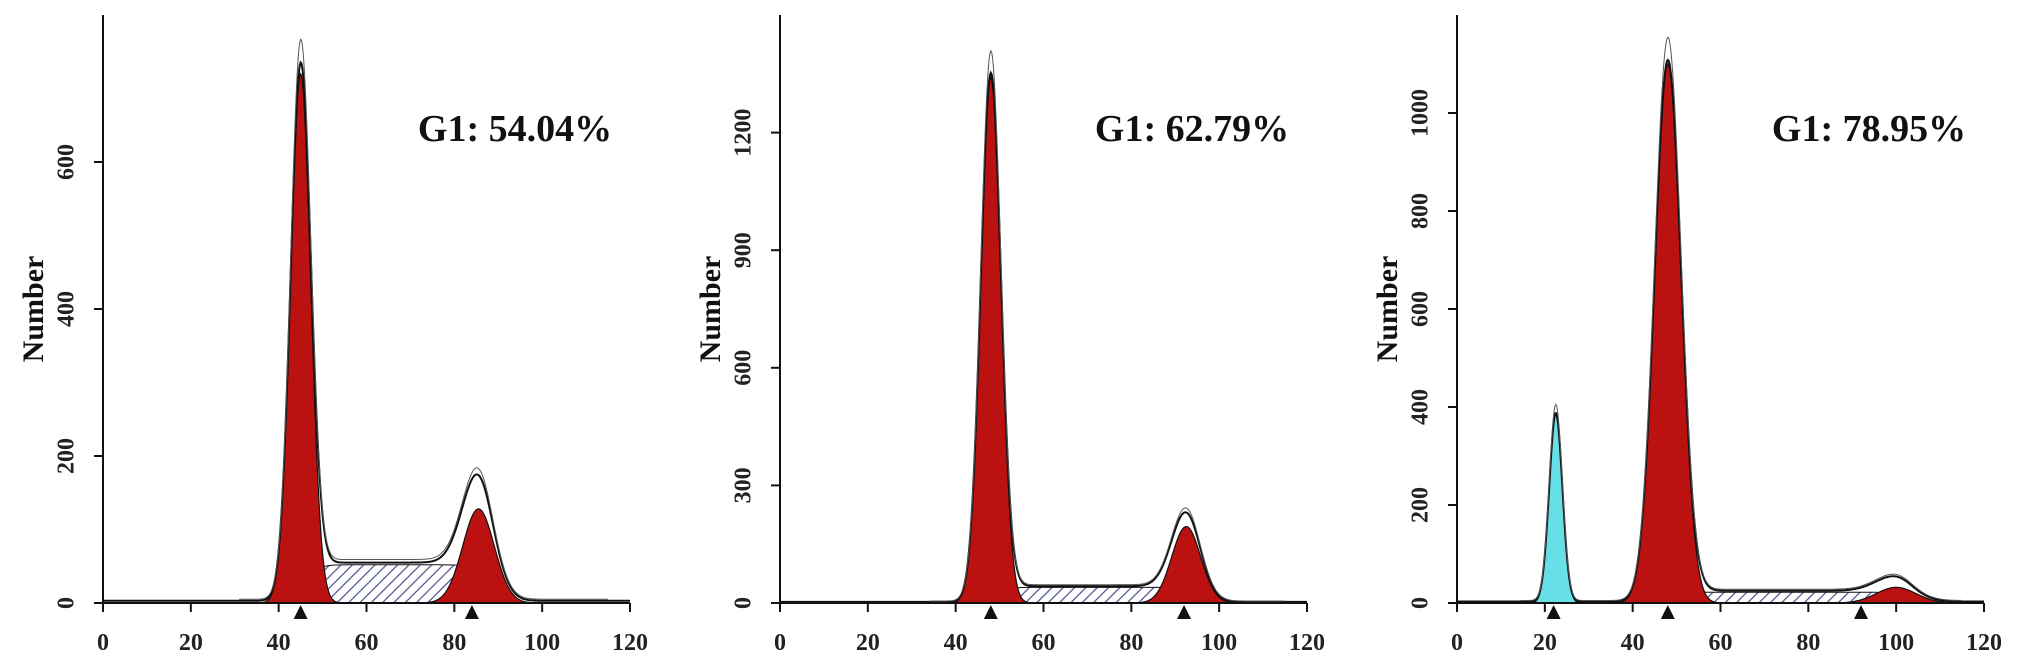 The width and height of the screenshot is (2031, 671). Describe the element at coordinates (744, 133) in the screenshot. I see `chart2-y-tick-label: 1200` at that location.